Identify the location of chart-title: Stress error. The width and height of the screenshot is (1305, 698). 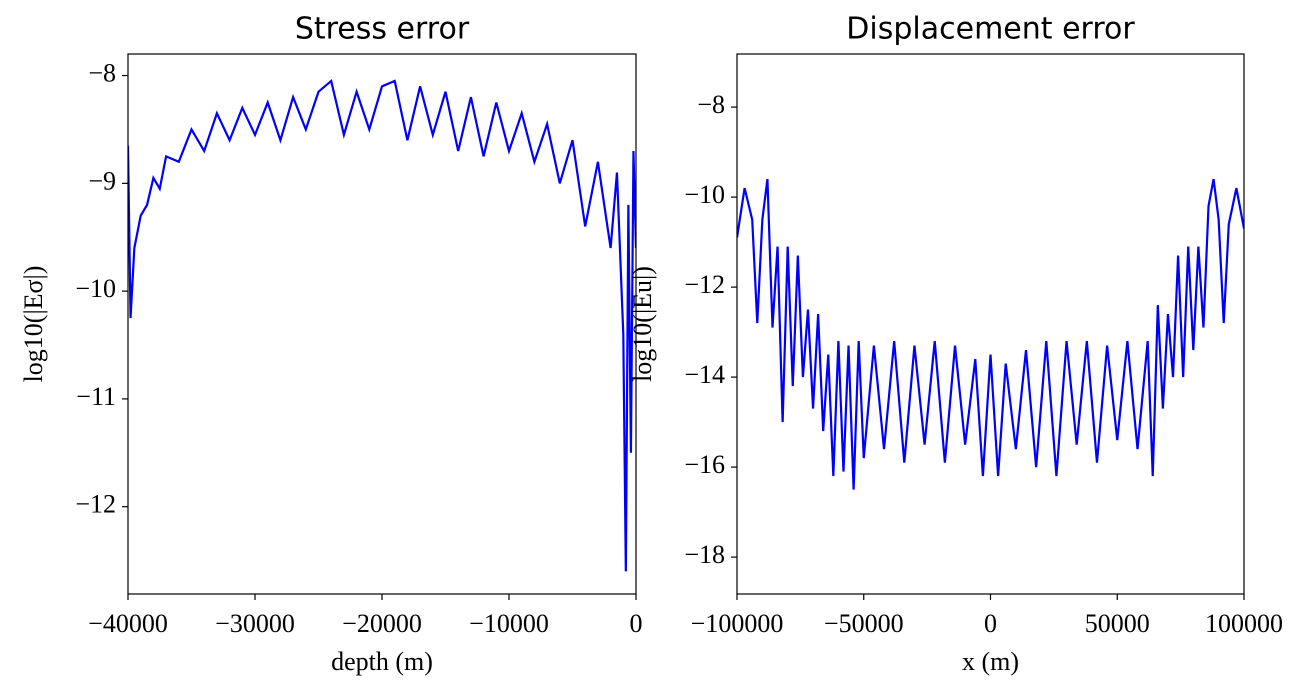
(382, 29).